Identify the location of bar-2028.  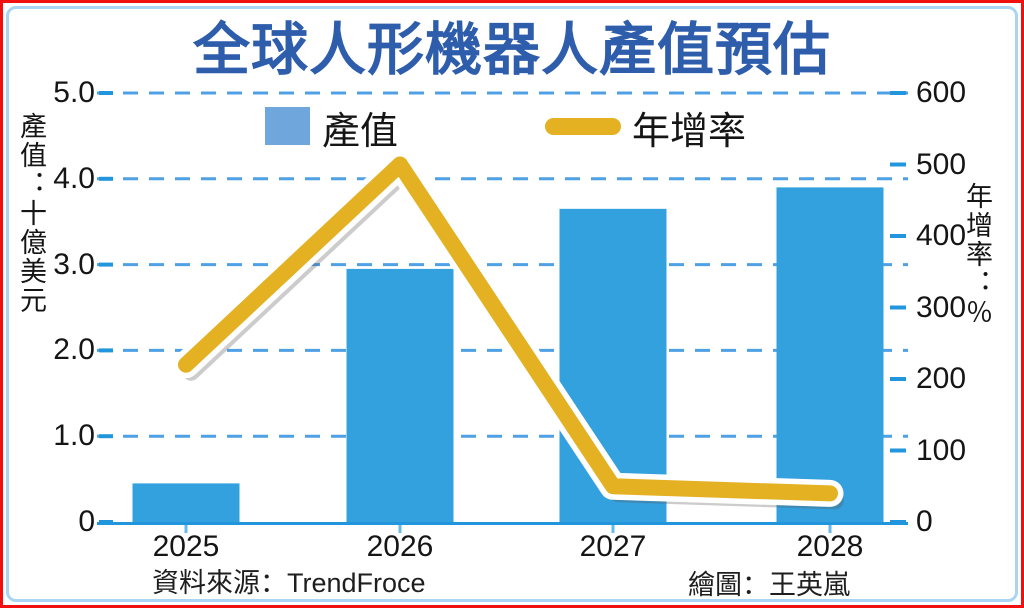
(830, 354).